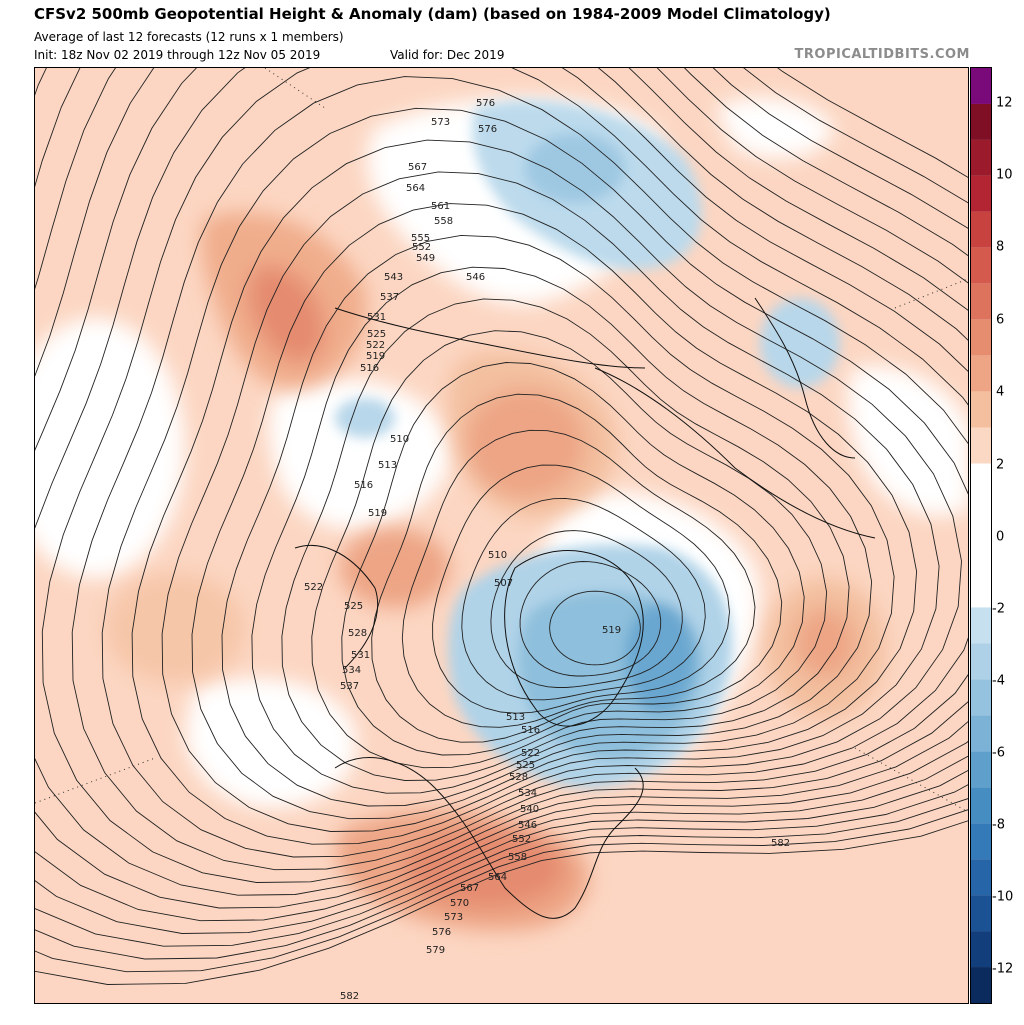  What do you see at coordinates (365, 418) in the screenshot?
I see `negative-anomaly-beaufort` at bounding box center [365, 418].